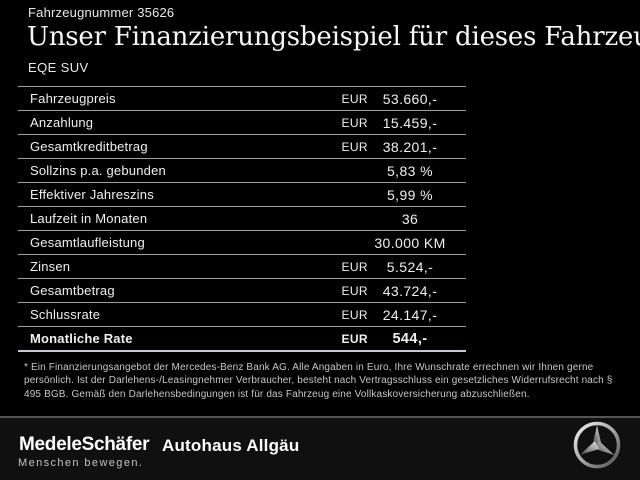  What do you see at coordinates (410, 194) in the screenshot?
I see `row-value: 5,99 %` at bounding box center [410, 194].